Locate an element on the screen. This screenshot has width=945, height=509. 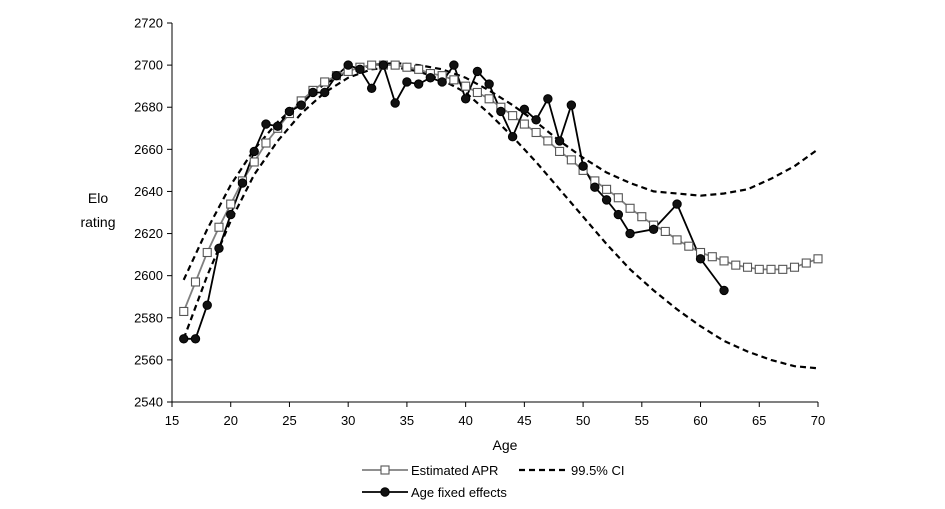
x-tick-label: 40 is located at coordinates (465, 420).